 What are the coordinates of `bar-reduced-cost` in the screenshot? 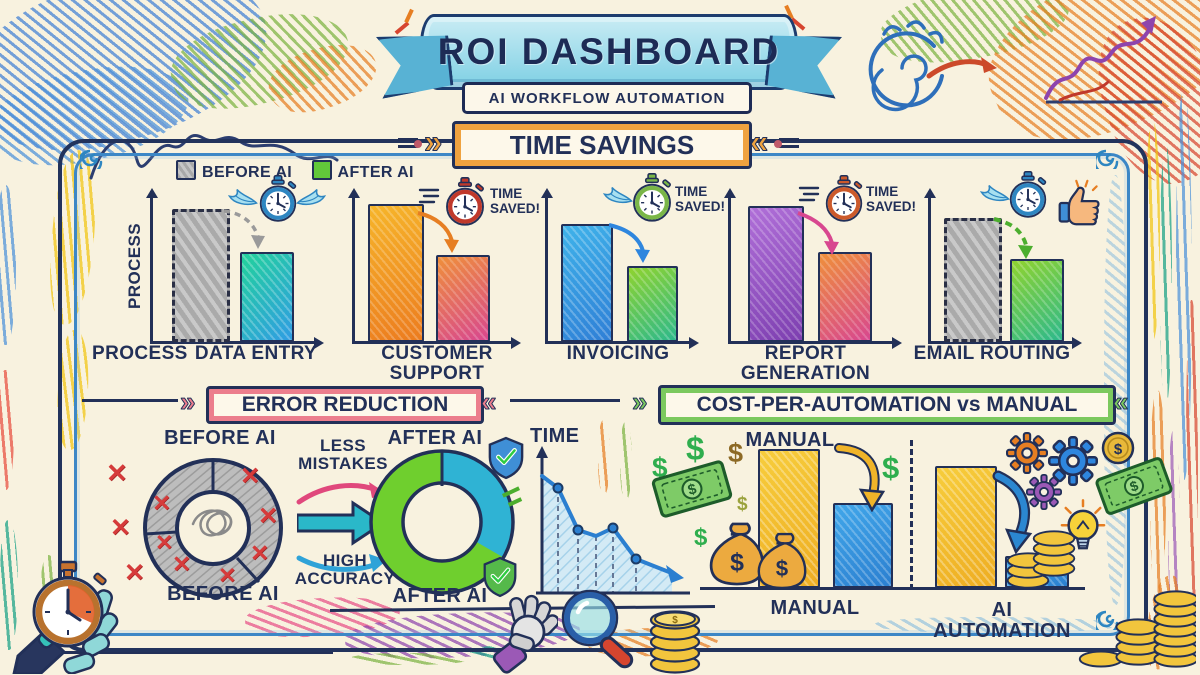 It's located at (863, 545).